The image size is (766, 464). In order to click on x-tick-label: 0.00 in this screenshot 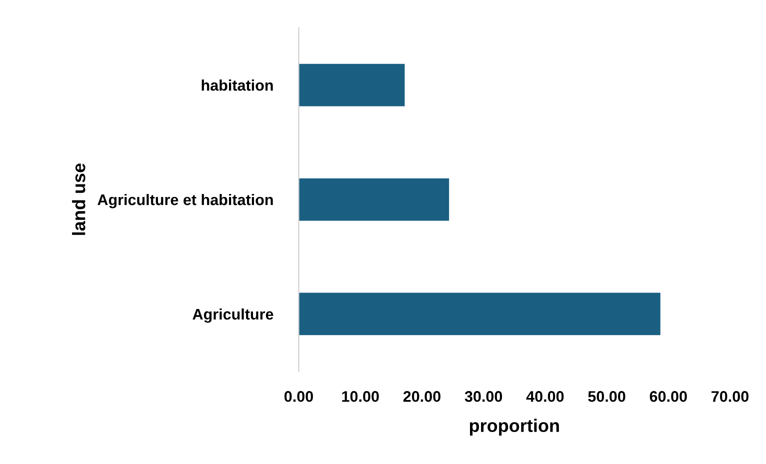, I will do `click(298, 396)`.